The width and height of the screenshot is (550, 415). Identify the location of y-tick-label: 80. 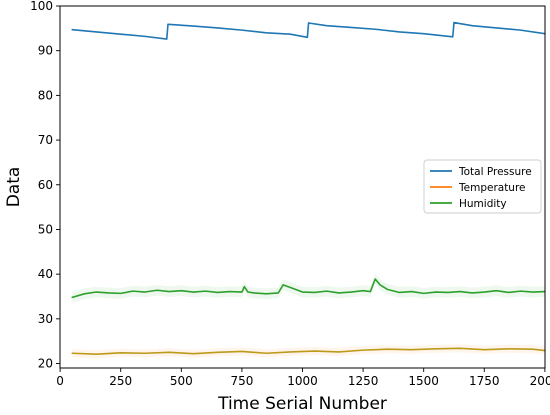
(45, 95).